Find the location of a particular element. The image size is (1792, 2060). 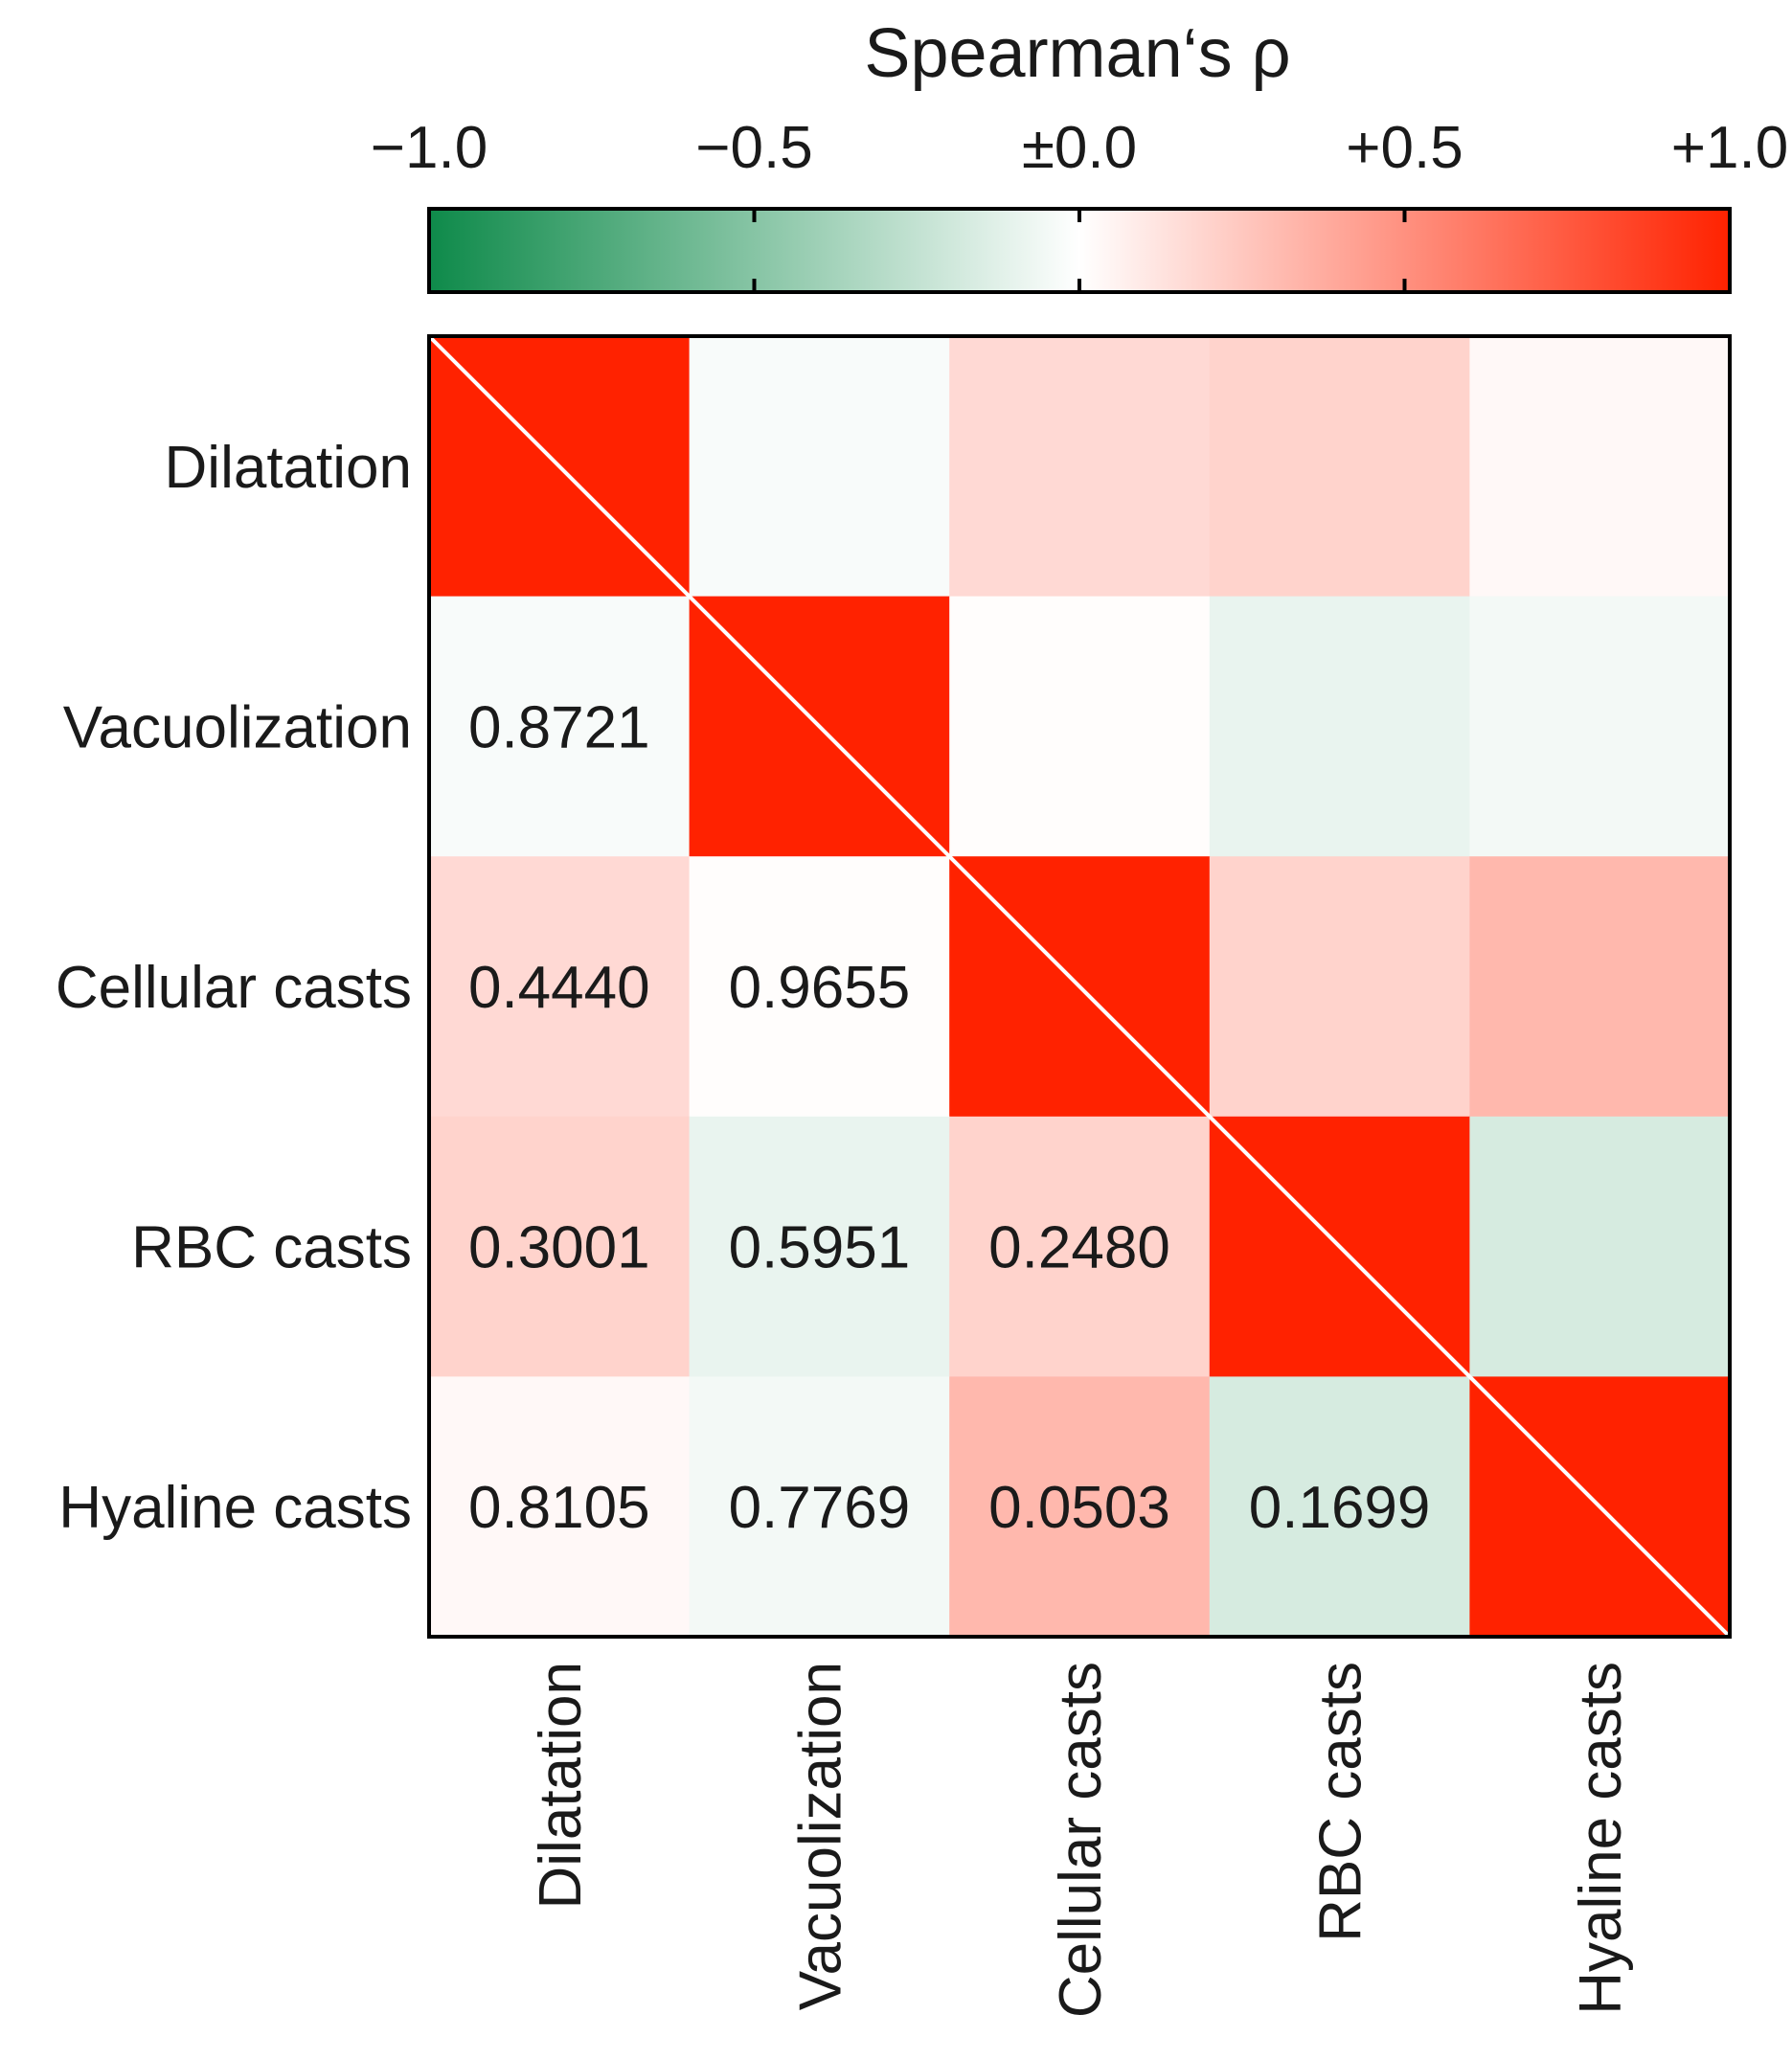

cell-value-label: 0.8721 is located at coordinates (559, 727).